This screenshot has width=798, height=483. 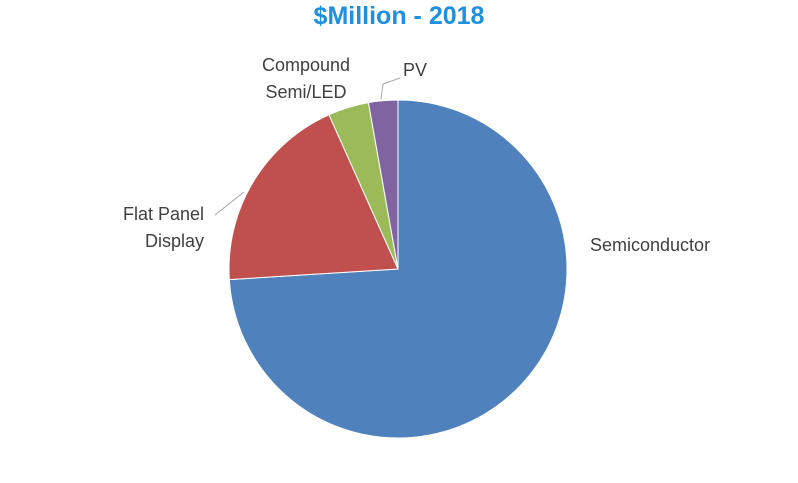 What do you see at coordinates (390, 88) in the screenshot?
I see `leader-line-pv` at bounding box center [390, 88].